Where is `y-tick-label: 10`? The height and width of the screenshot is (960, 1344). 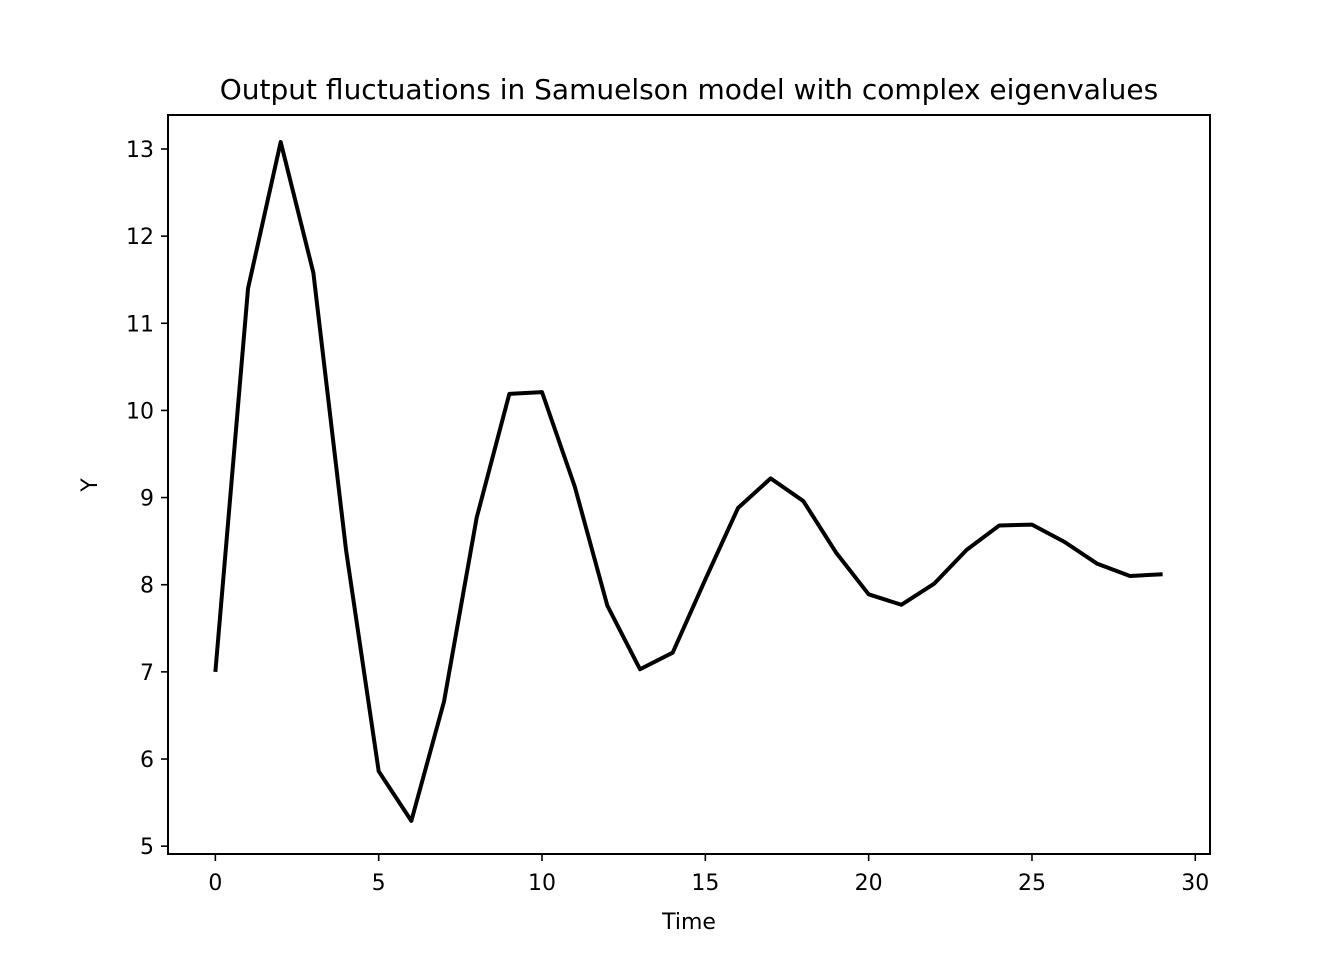
y-tick-label: 10 is located at coordinates (140, 411).